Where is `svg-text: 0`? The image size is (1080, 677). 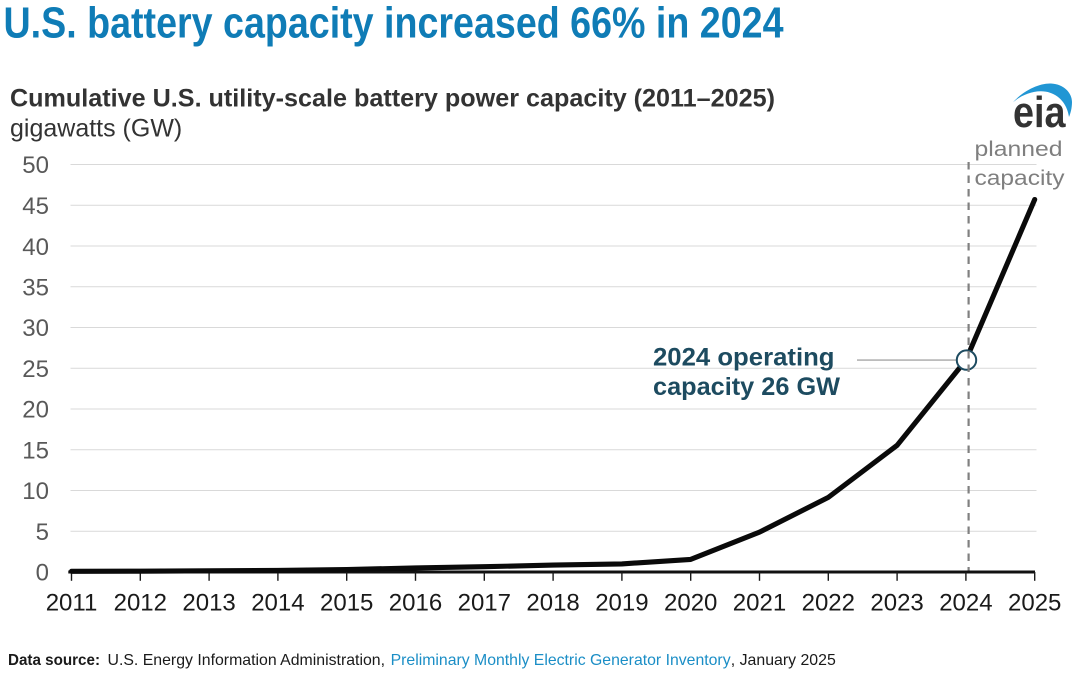
svg-text: 0 is located at coordinates (42, 573).